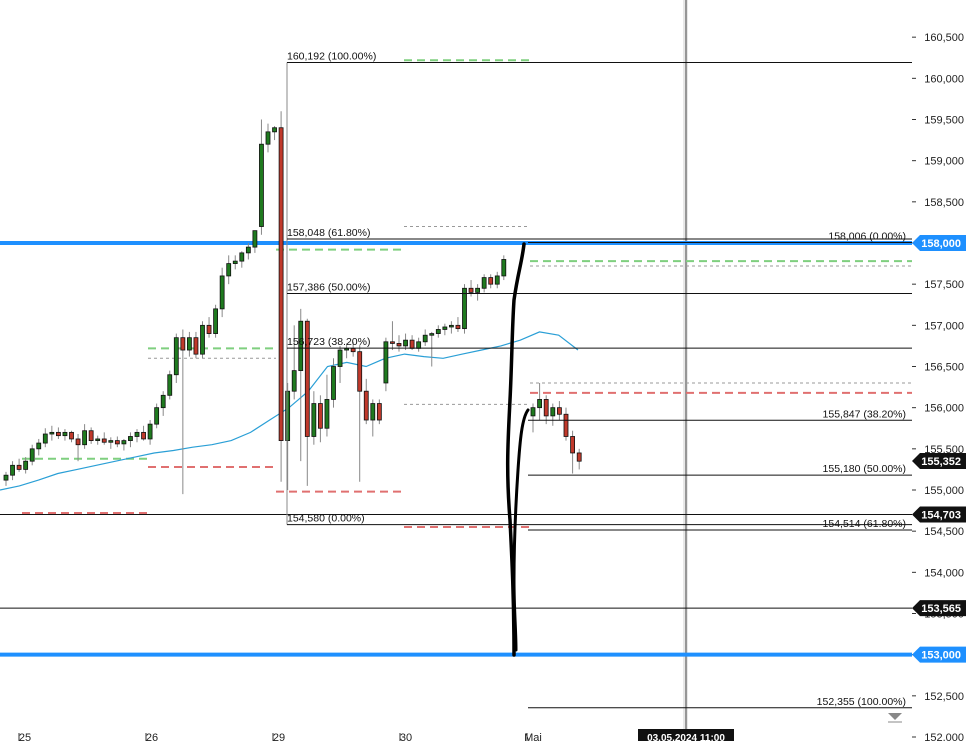  What do you see at coordinates (944, 79) in the screenshot?
I see `y-tick-label: 160,000` at bounding box center [944, 79].